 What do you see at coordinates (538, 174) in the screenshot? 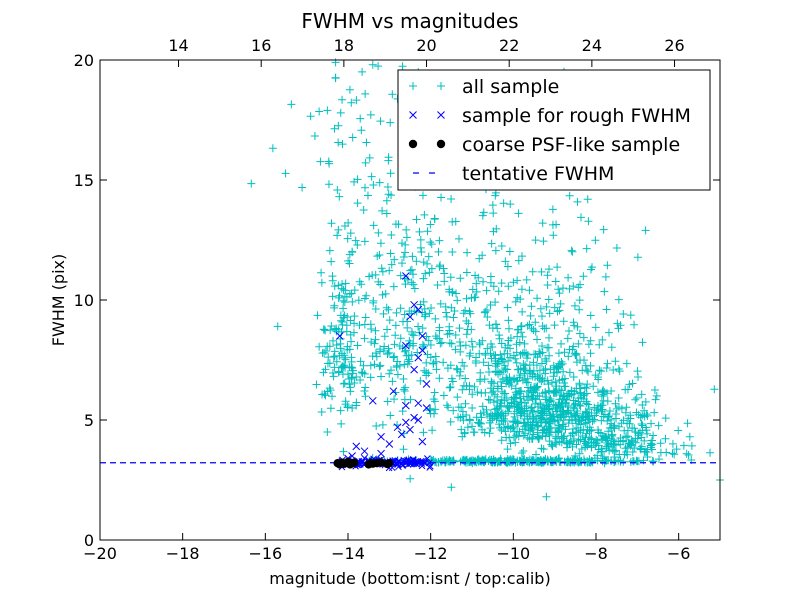
I see `legend-label-tentative-fwhm: tentative FWHM` at bounding box center [538, 174].